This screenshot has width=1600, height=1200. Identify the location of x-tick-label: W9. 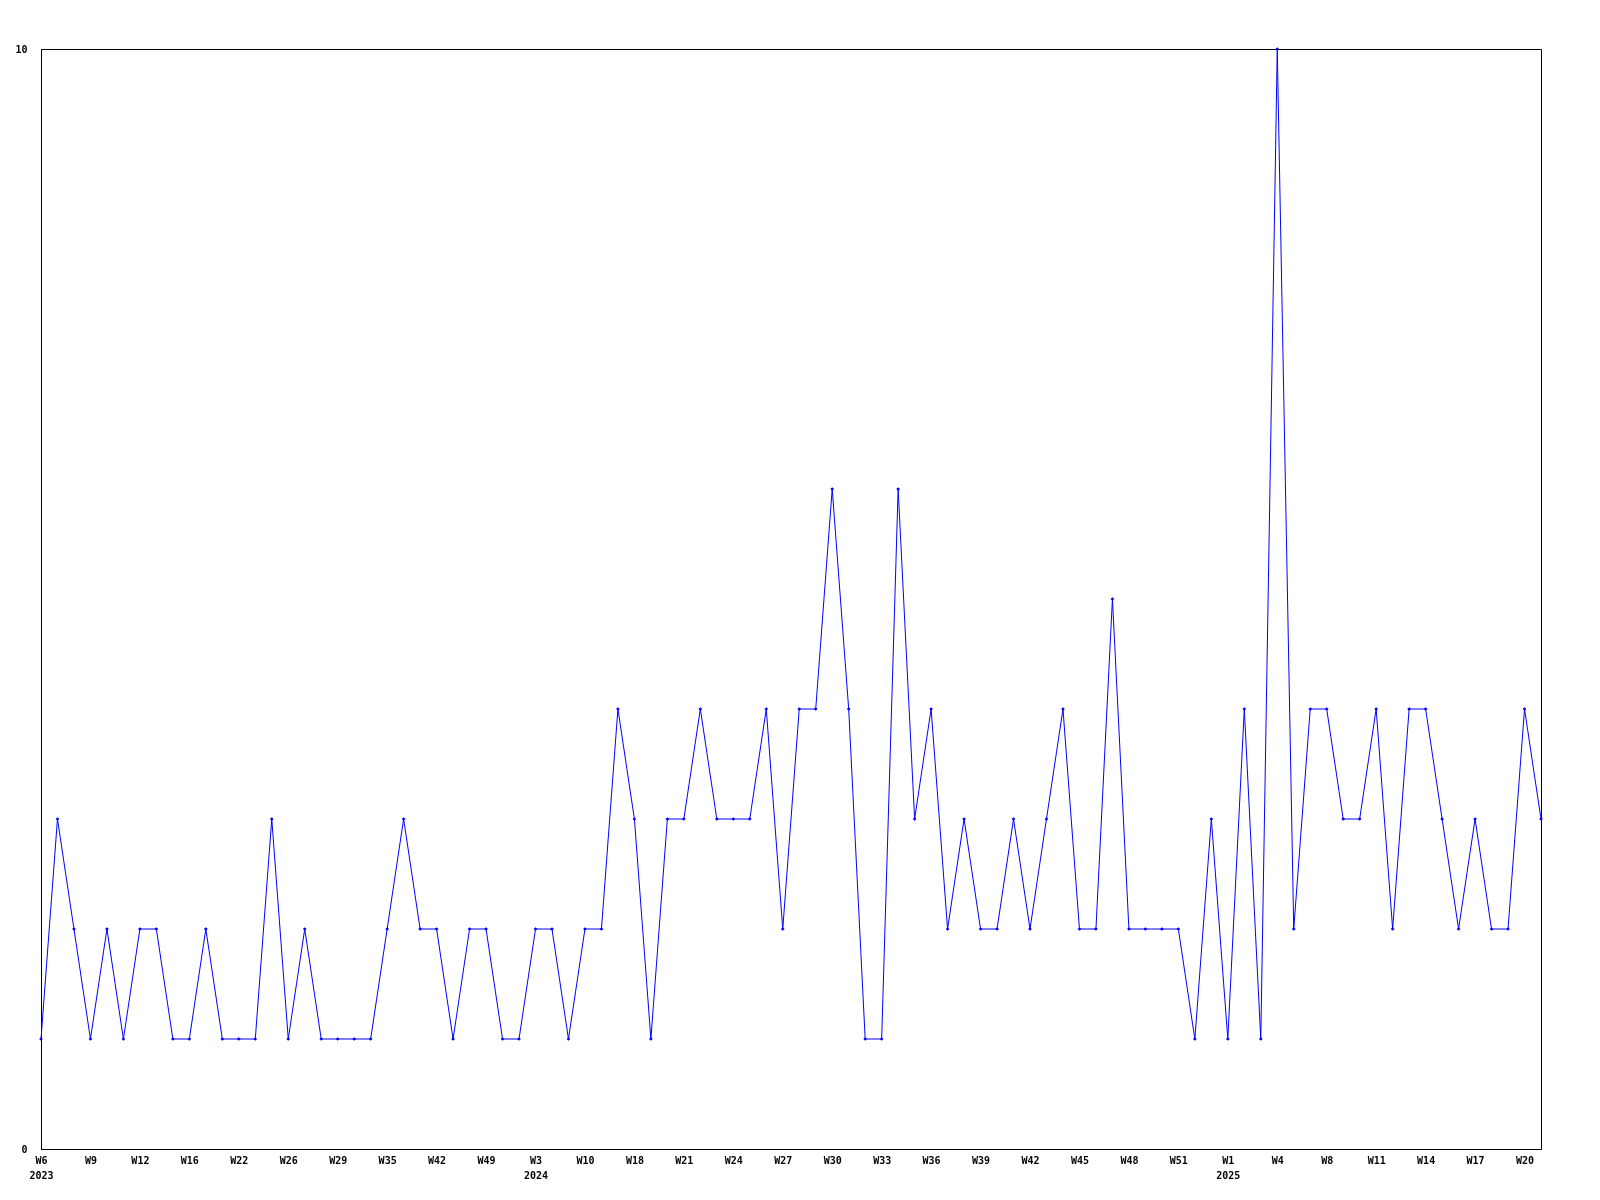
(90, 1160).